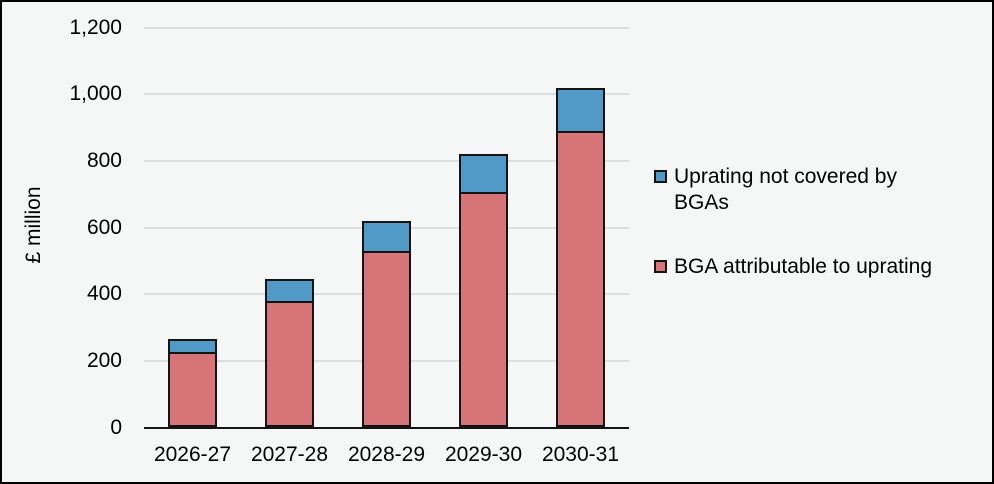 This screenshot has width=994, height=484. I want to click on legend-label: BGA attributable to uprating, so click(803, 266).